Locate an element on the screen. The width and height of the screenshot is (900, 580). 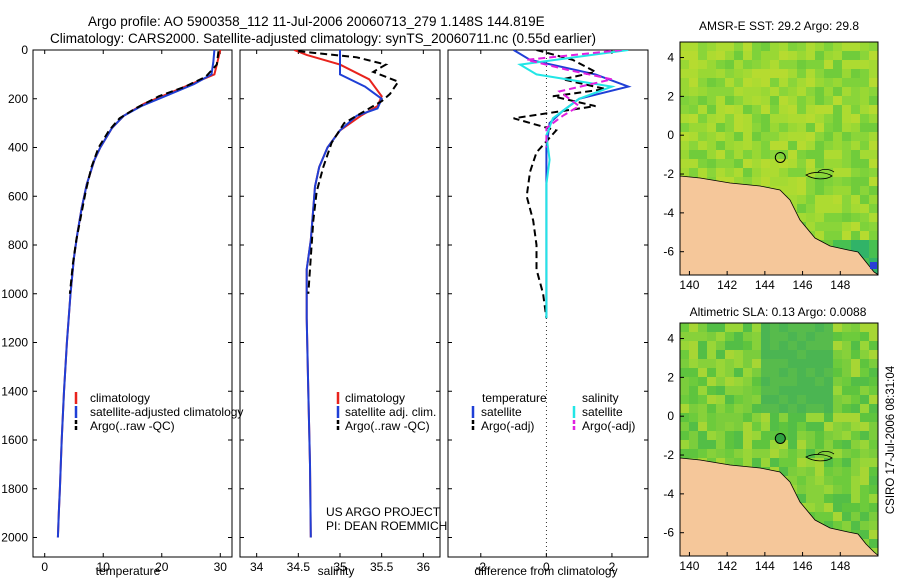
y-tick-label: 2000 is located at coordinates (14, 538).